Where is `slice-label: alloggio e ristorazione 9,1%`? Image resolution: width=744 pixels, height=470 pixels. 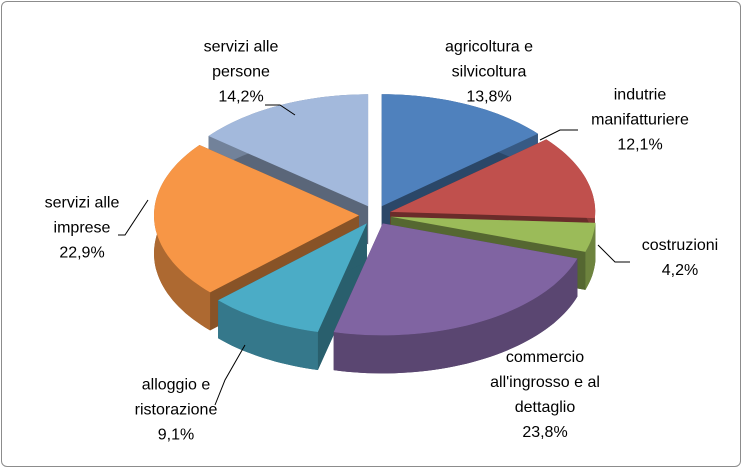
slice-label: alloggio e ristorazione 9,1% is located at coordinates (176, 410).